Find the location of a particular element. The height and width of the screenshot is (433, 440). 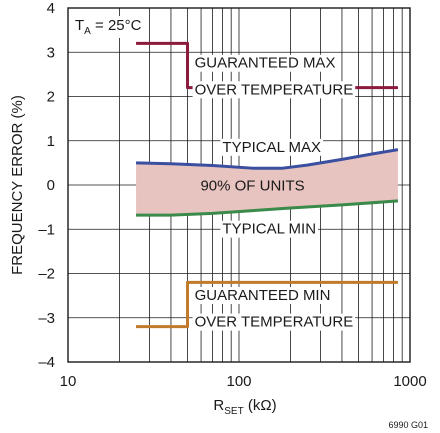

y-axis-label: FREQUENCY ERROR (%) is located at coordinates (17, 185).